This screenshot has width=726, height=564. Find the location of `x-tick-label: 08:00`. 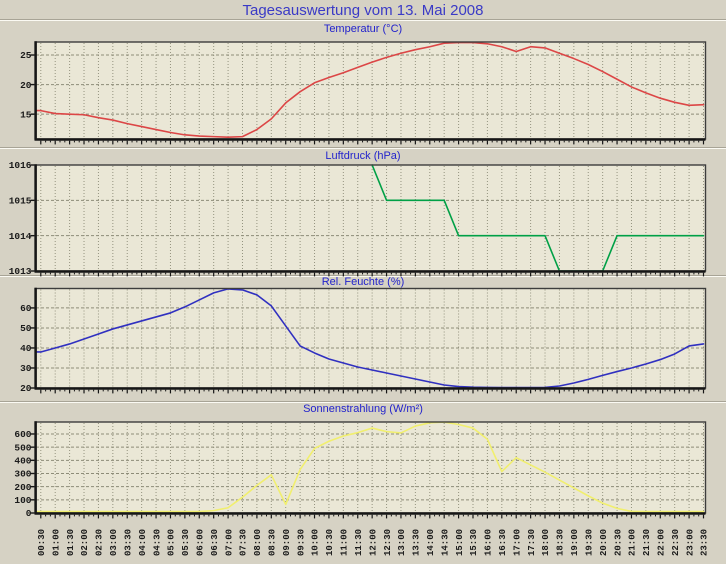

x-tick-label: 08:00 is located at coordinates (258, 542).